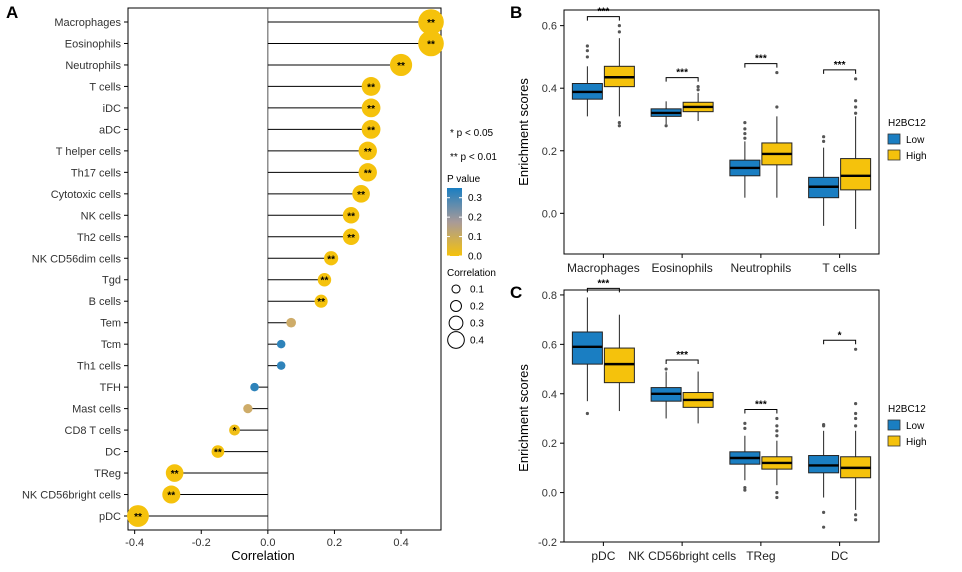 The image size is (962, 572). What do you see at coordinates (549, 444) in the screenshot?
I see `y-tick-label: 0.2` at bounding box center [549, 444].